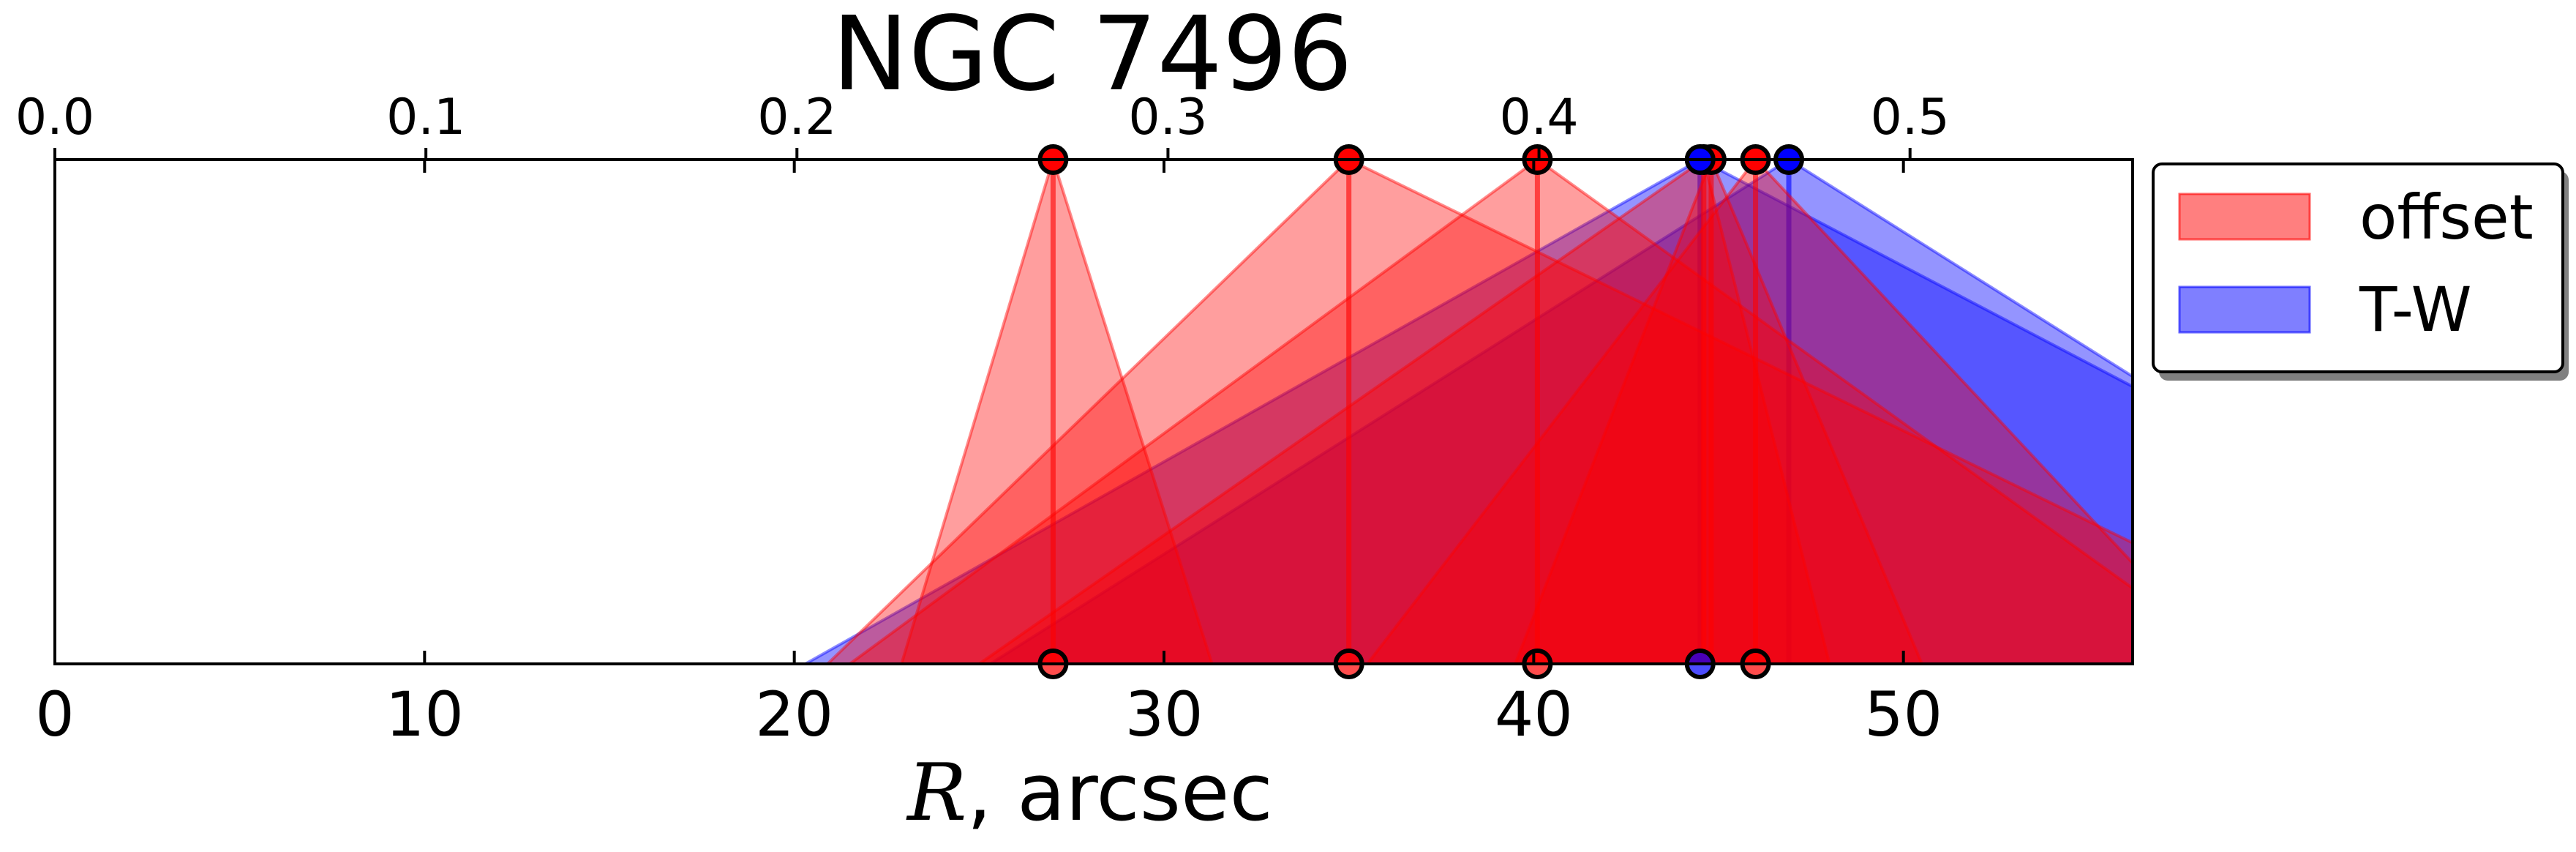 Image resolution: width=2576 pixels, height=852 pixels. I want to click on x-tick-label: 40, so click(1534, 714).